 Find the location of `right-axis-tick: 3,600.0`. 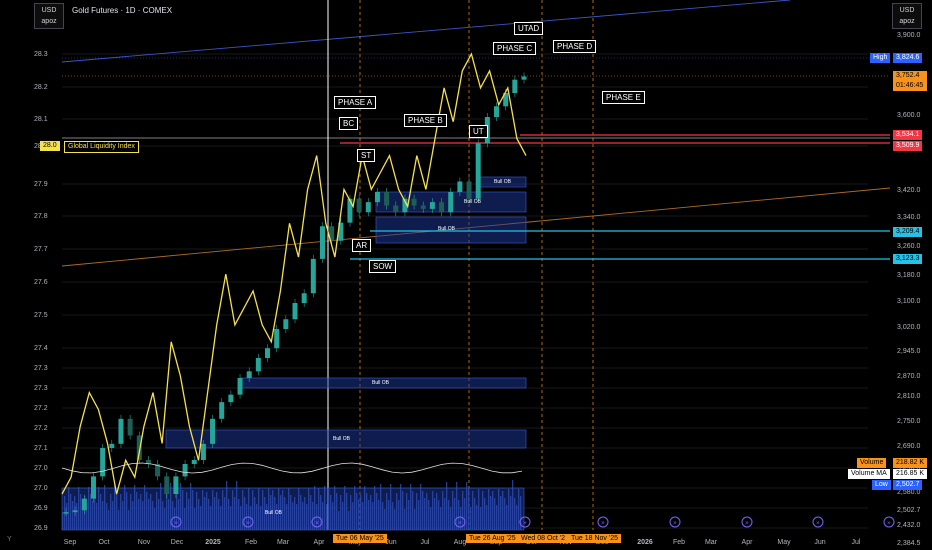

right-axis-tick: 3,600.0 is located at coordinates (908, 115).